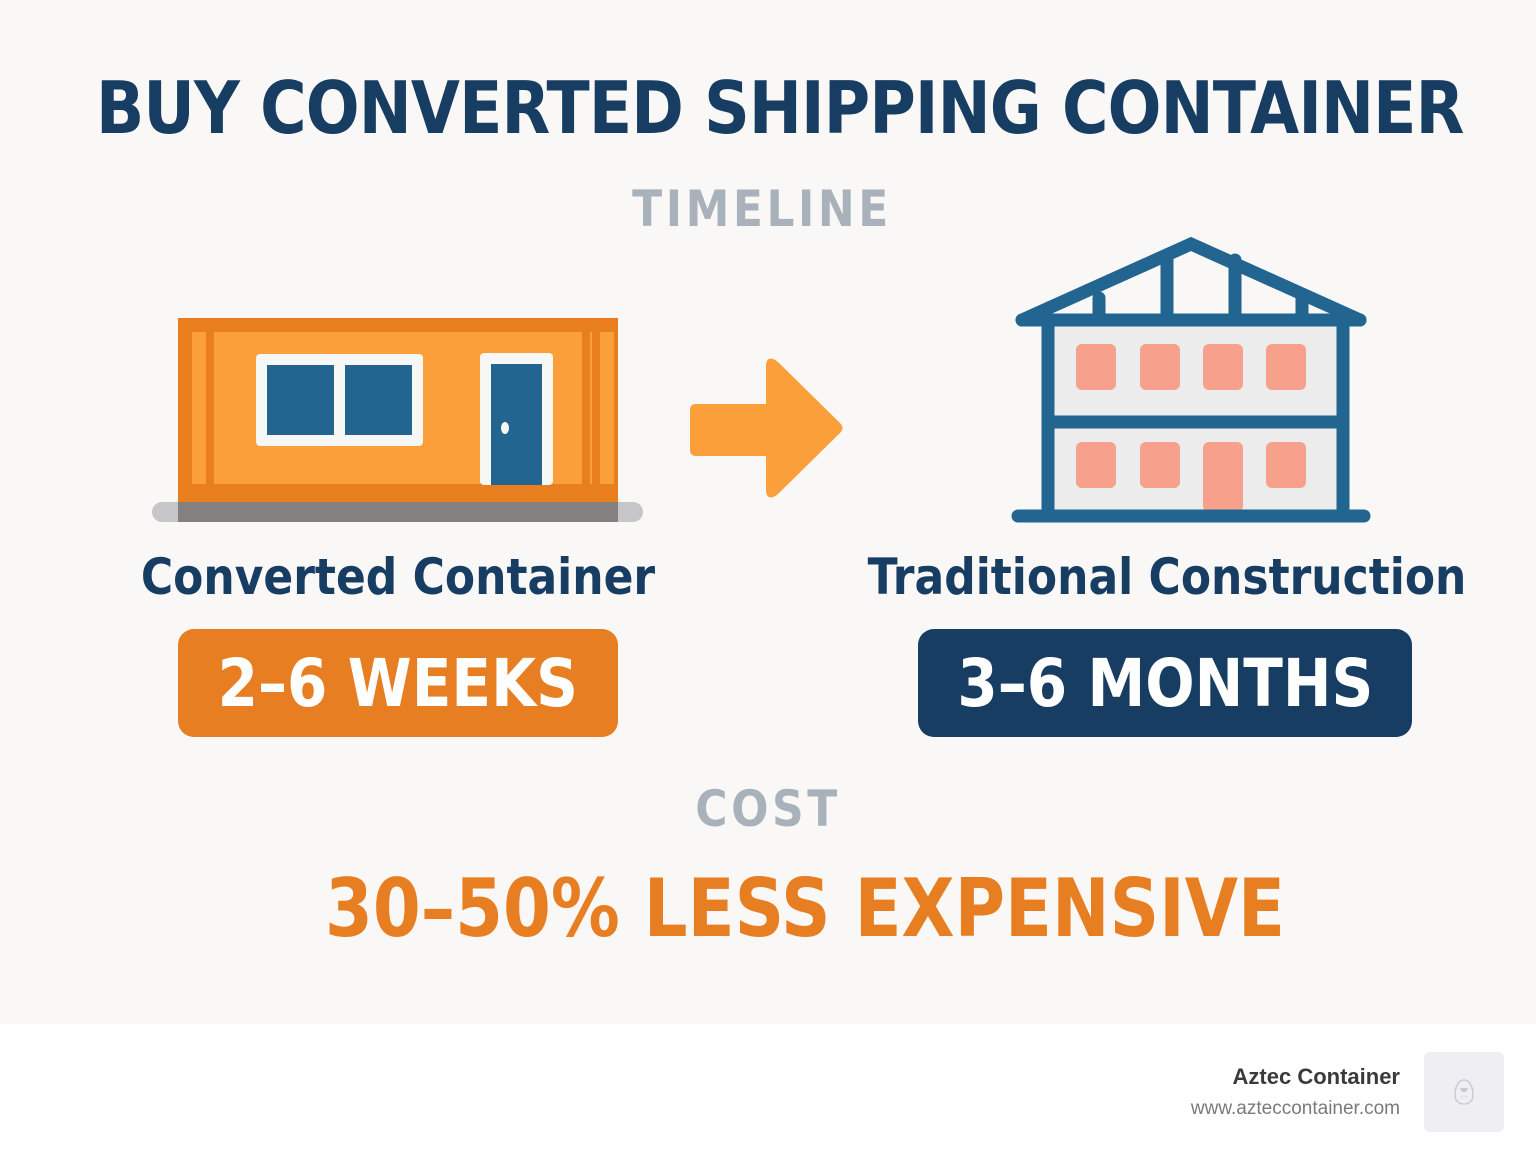 This screenshot has width=1536, height=1154. Describe the element at coordinates (397, 420) in the screenshot. I see `shipping-container-home-icon` at that location.